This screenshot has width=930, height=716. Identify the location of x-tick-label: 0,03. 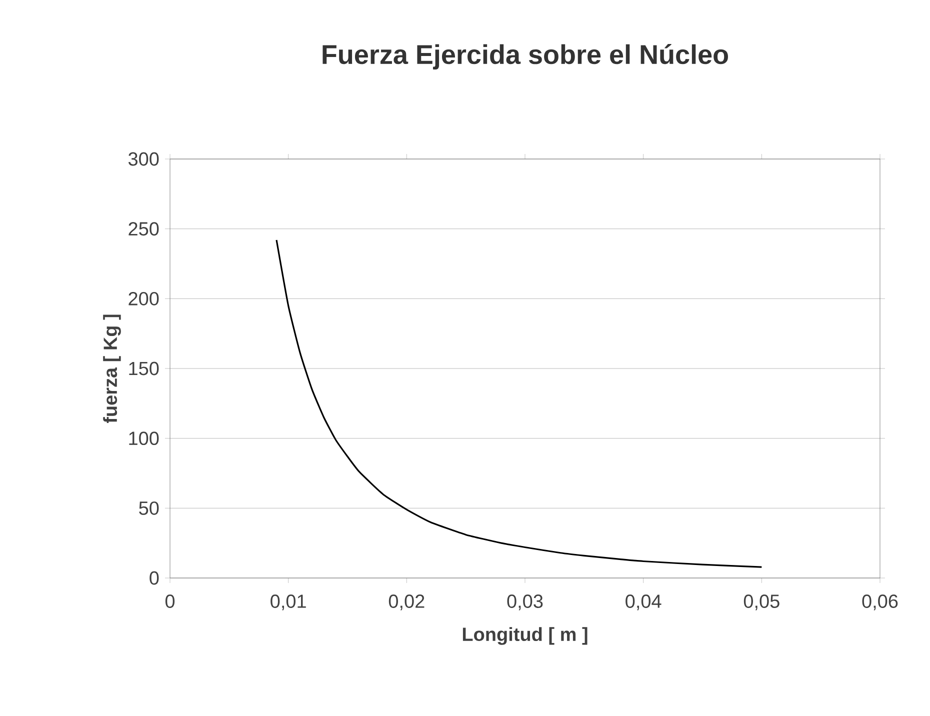
(525, 602).